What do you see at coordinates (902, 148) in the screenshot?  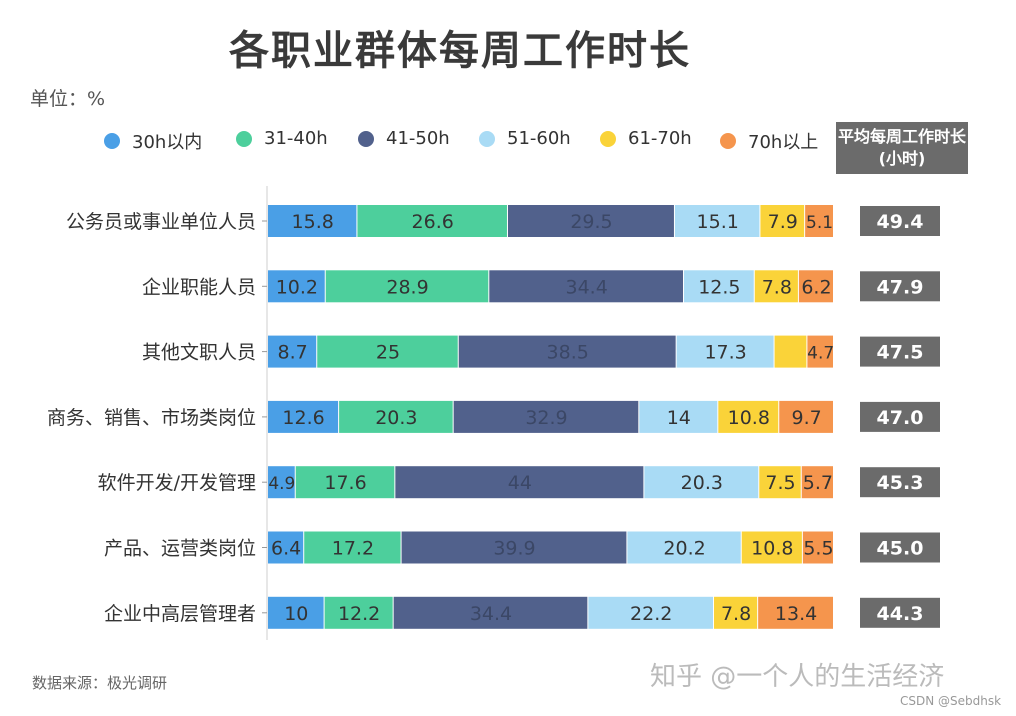 I see `avg-hours-header: 平均每周工作时长(小时)` at bounding box center [902, 148].